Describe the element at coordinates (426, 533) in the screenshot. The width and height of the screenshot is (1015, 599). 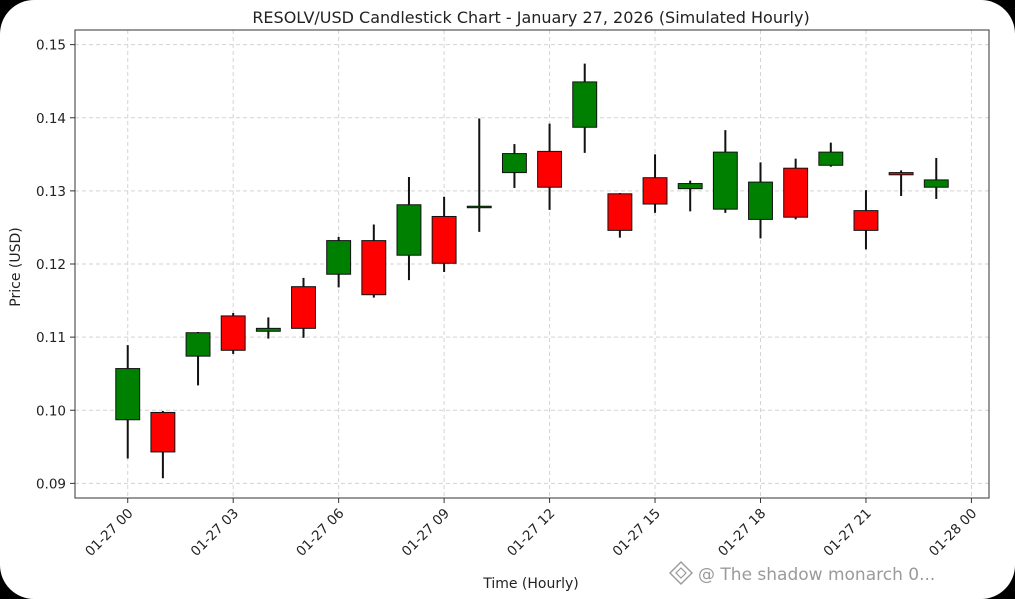
I see `x-tick-label: 01-27 09` at that location.